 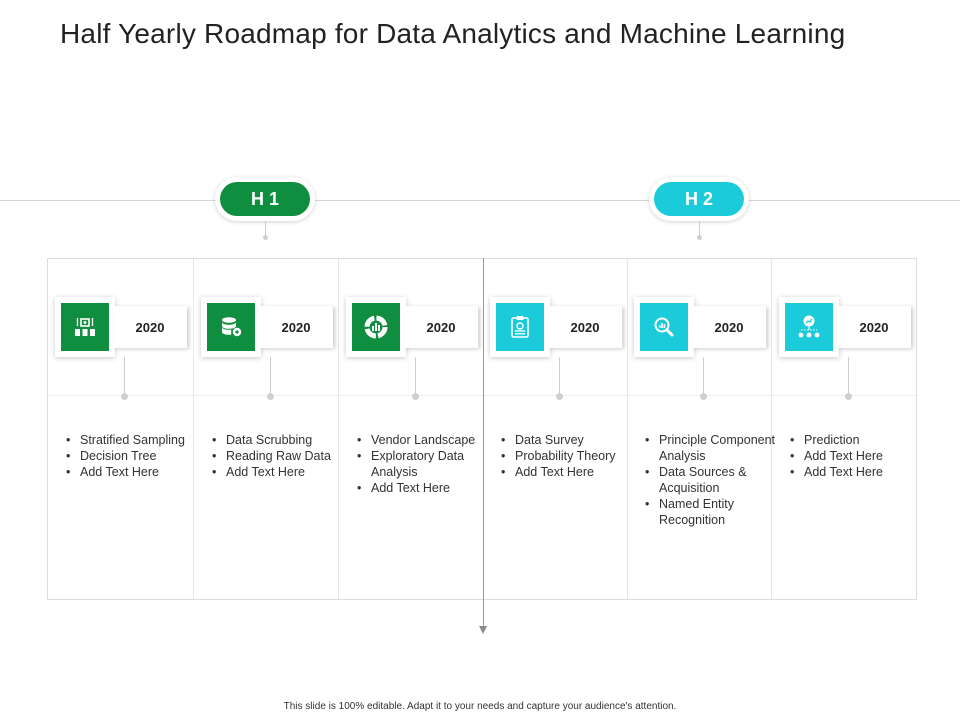 I want to click on network-chart-icon, so click(x=809, y=327).